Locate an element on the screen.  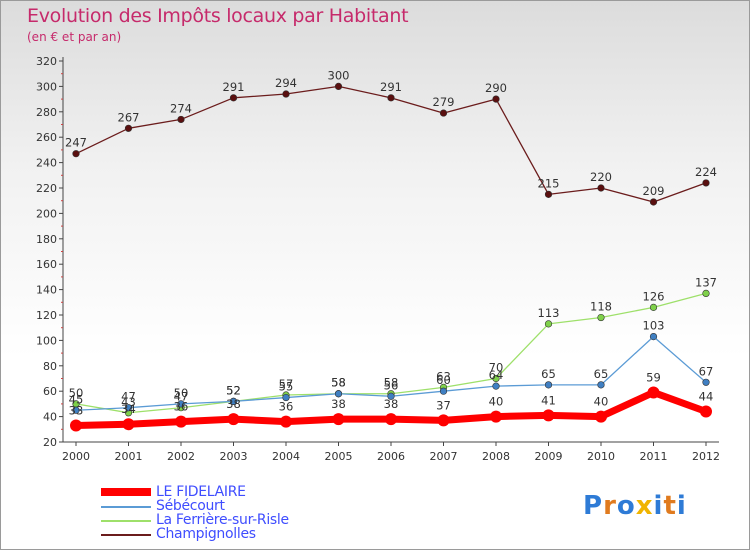
data-label-champignolles: 291 is located at coordinates (234, 87).